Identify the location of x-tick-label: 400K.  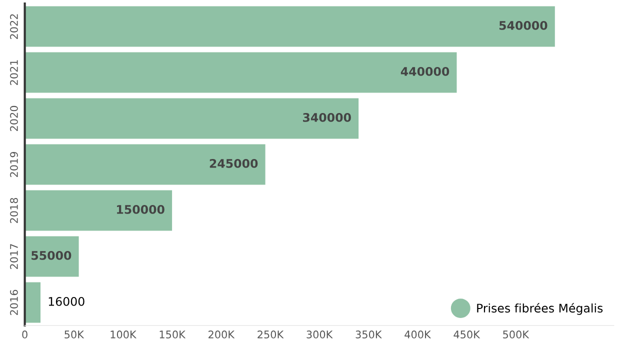
(418, 334).